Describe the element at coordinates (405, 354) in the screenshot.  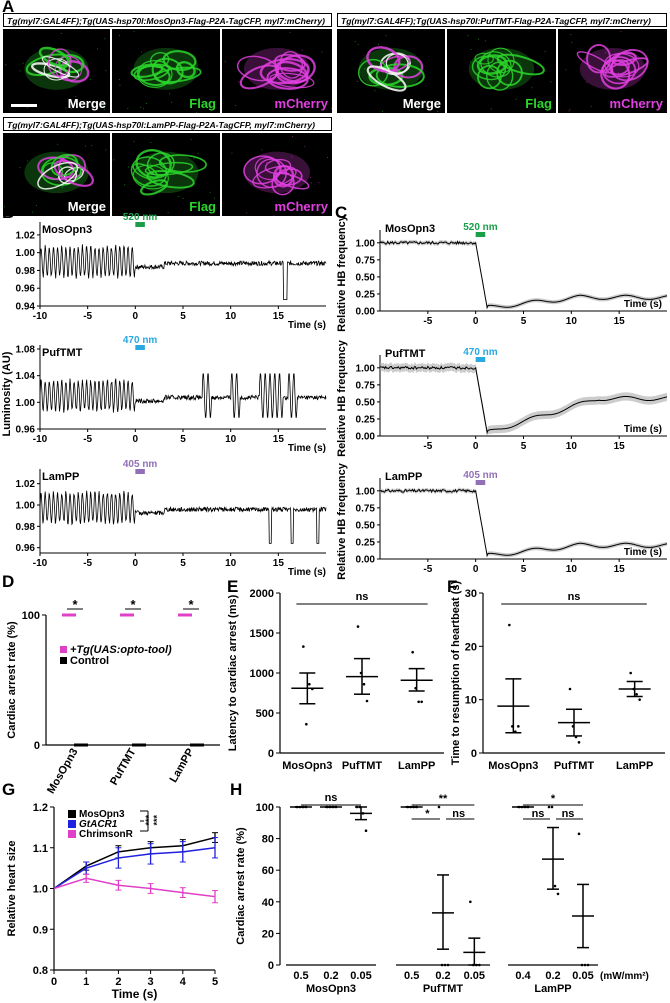
I see `trace-name: PufTMT` at that location.